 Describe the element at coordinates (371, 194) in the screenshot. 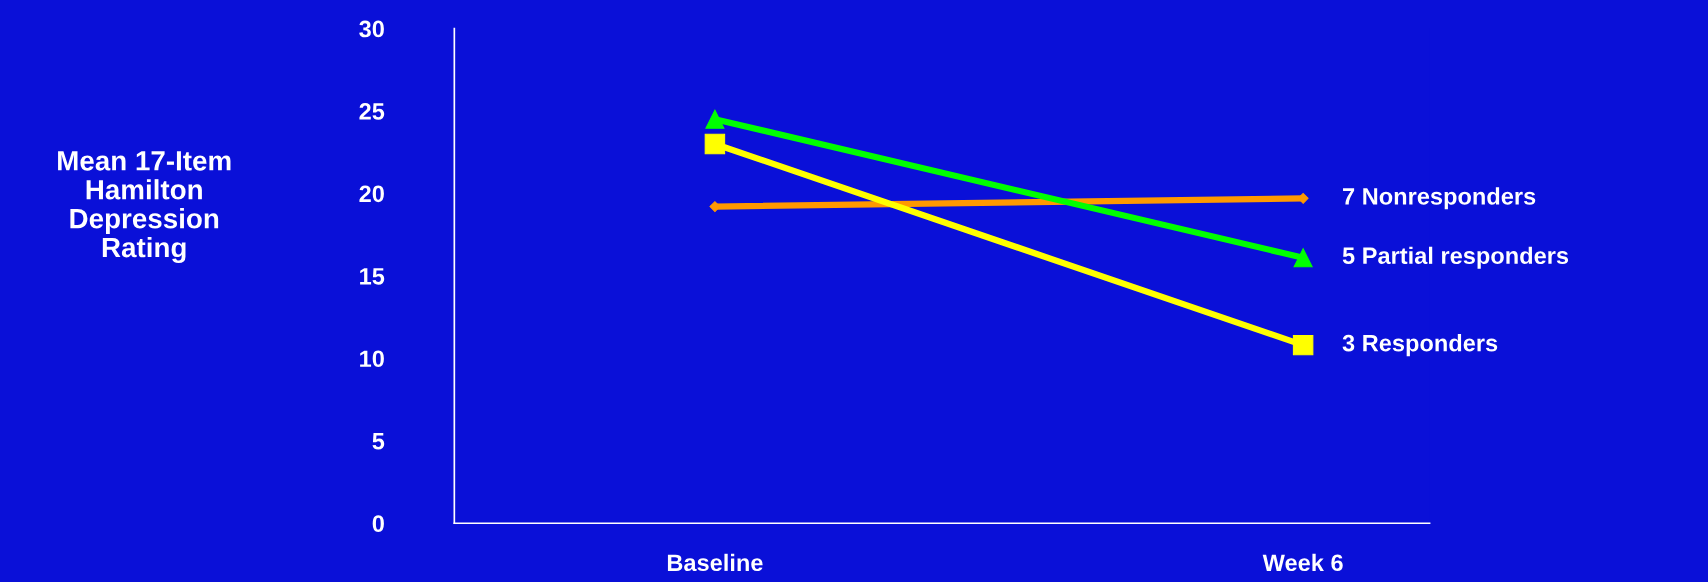

I see `y-tick-label: 20` at that location.